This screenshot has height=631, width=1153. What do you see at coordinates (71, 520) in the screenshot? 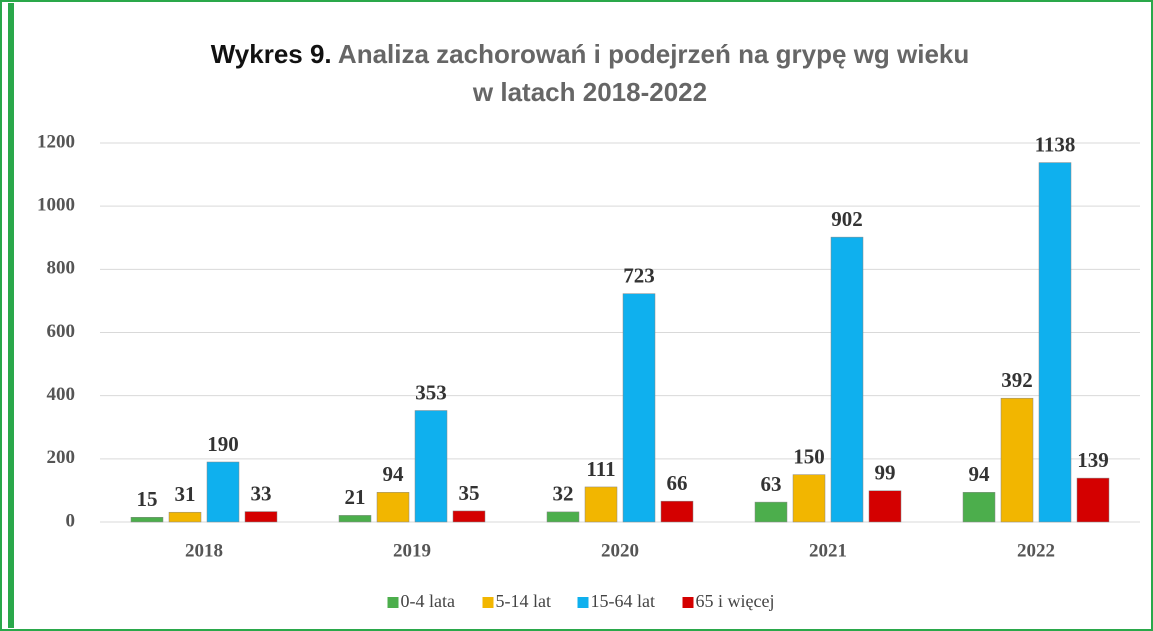
I see `y-tick-label: 0` at bounding box center [71, 520].